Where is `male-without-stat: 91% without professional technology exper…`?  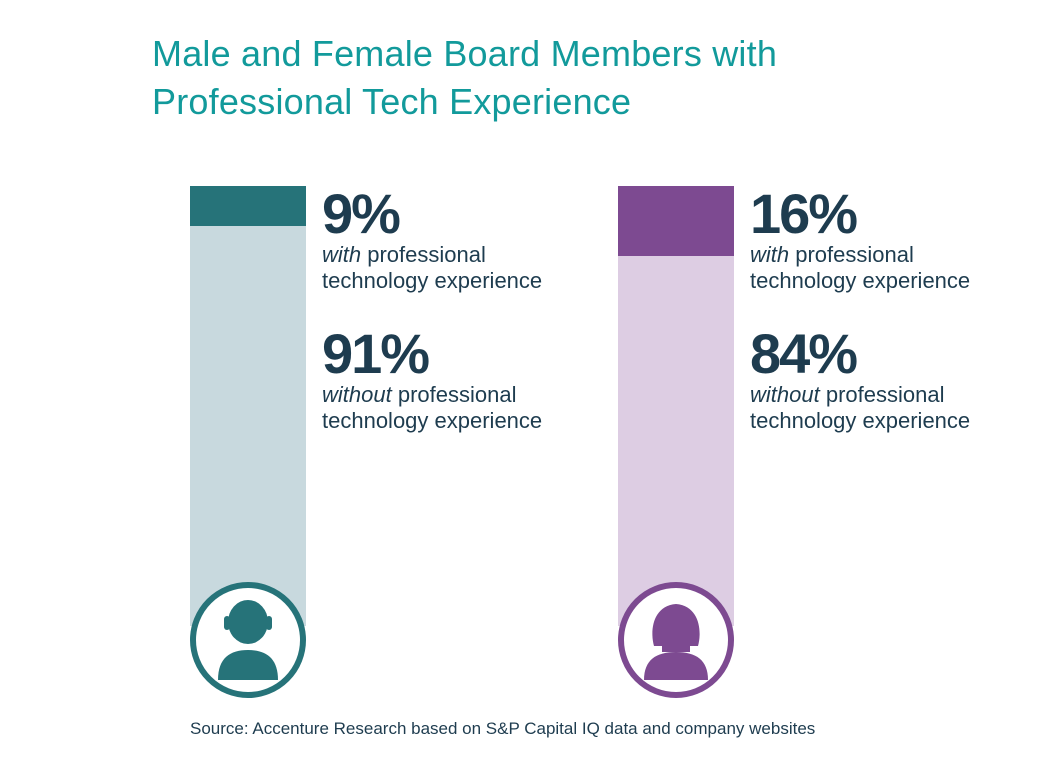
male-without-stat: 91% without professional technology exper… is located at coordinates (432, 380).